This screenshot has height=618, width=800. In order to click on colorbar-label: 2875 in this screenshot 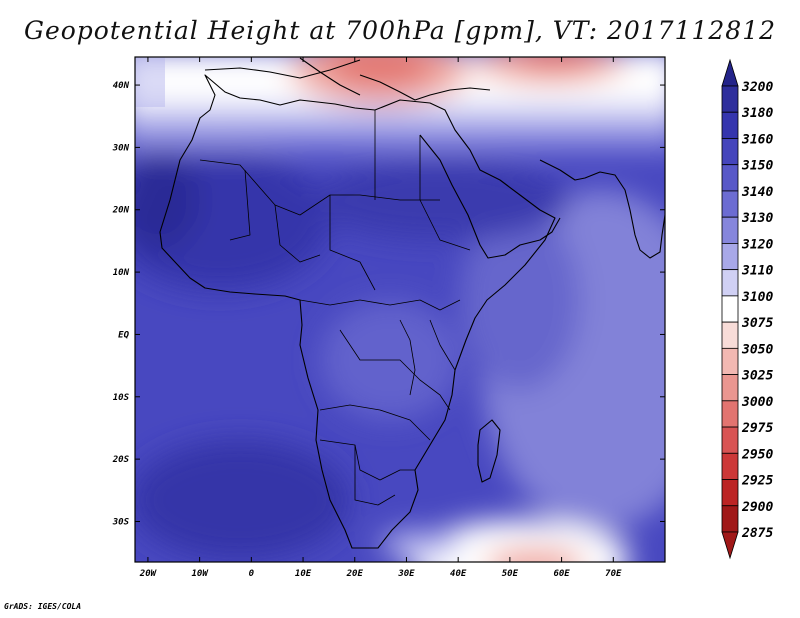, I will do `click(757, 533)`.